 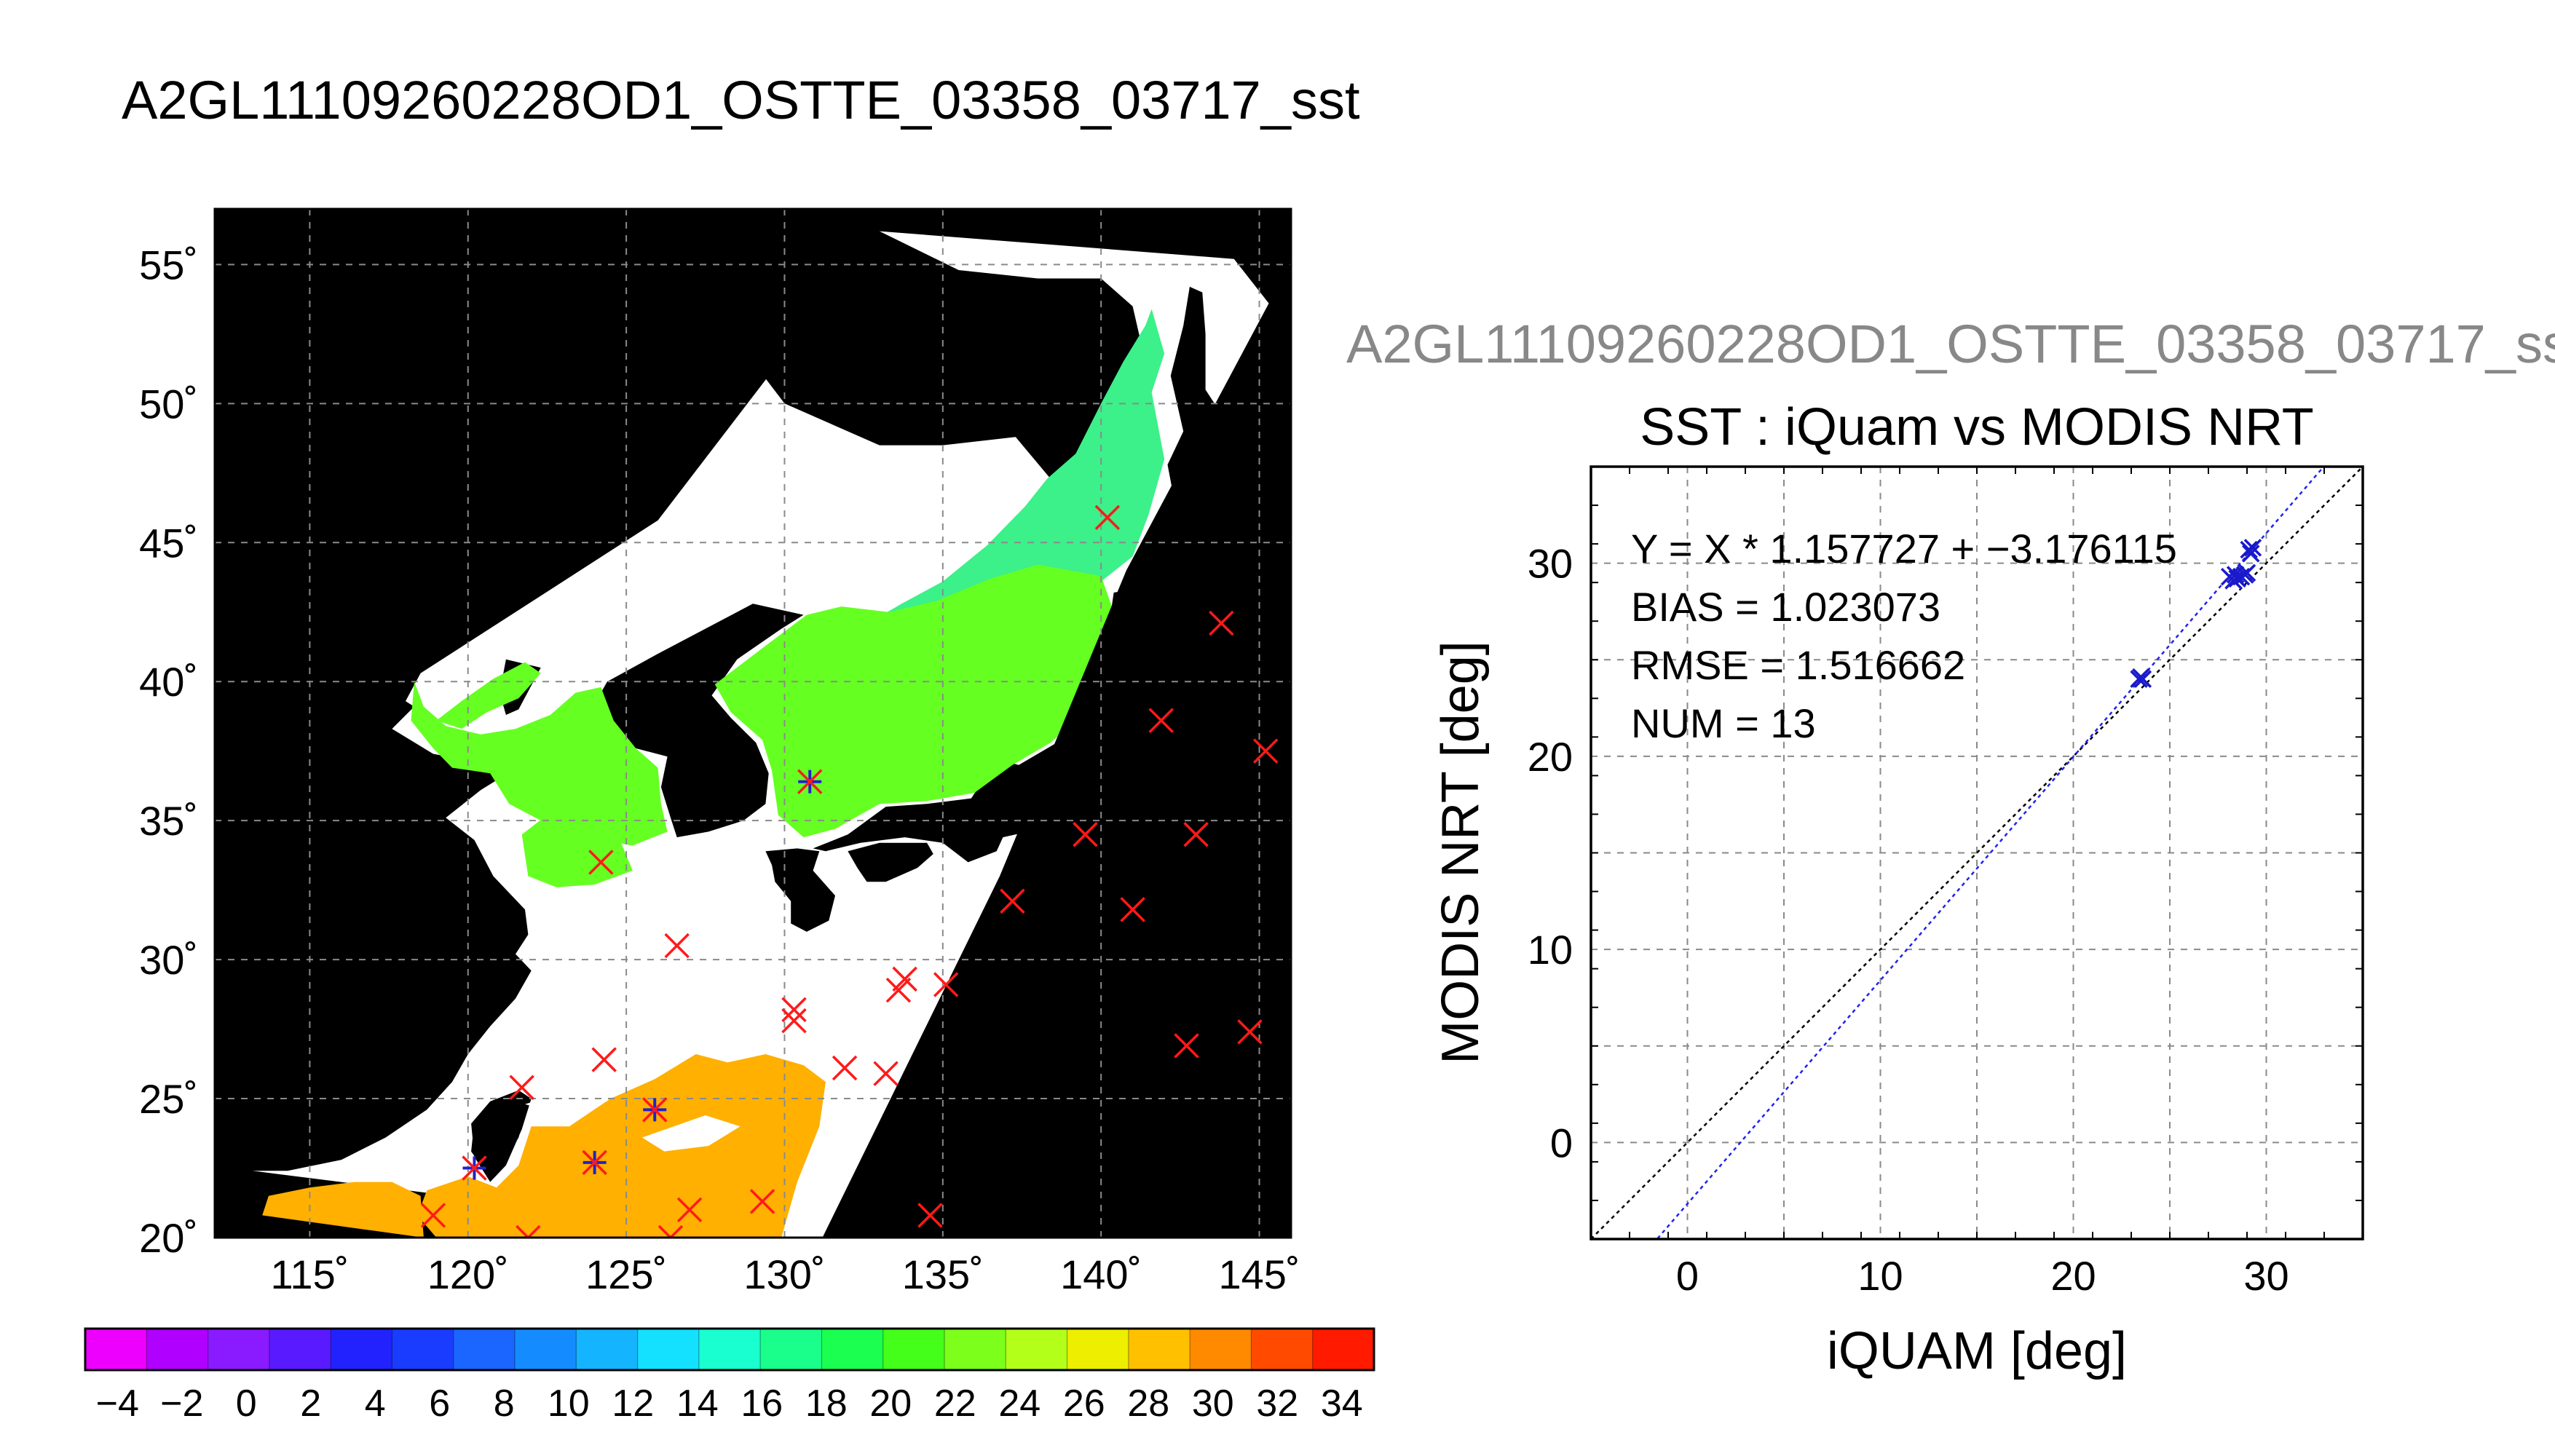 I want to click on scatter-ytick-label: 0, so click(x=1561, y=1143).